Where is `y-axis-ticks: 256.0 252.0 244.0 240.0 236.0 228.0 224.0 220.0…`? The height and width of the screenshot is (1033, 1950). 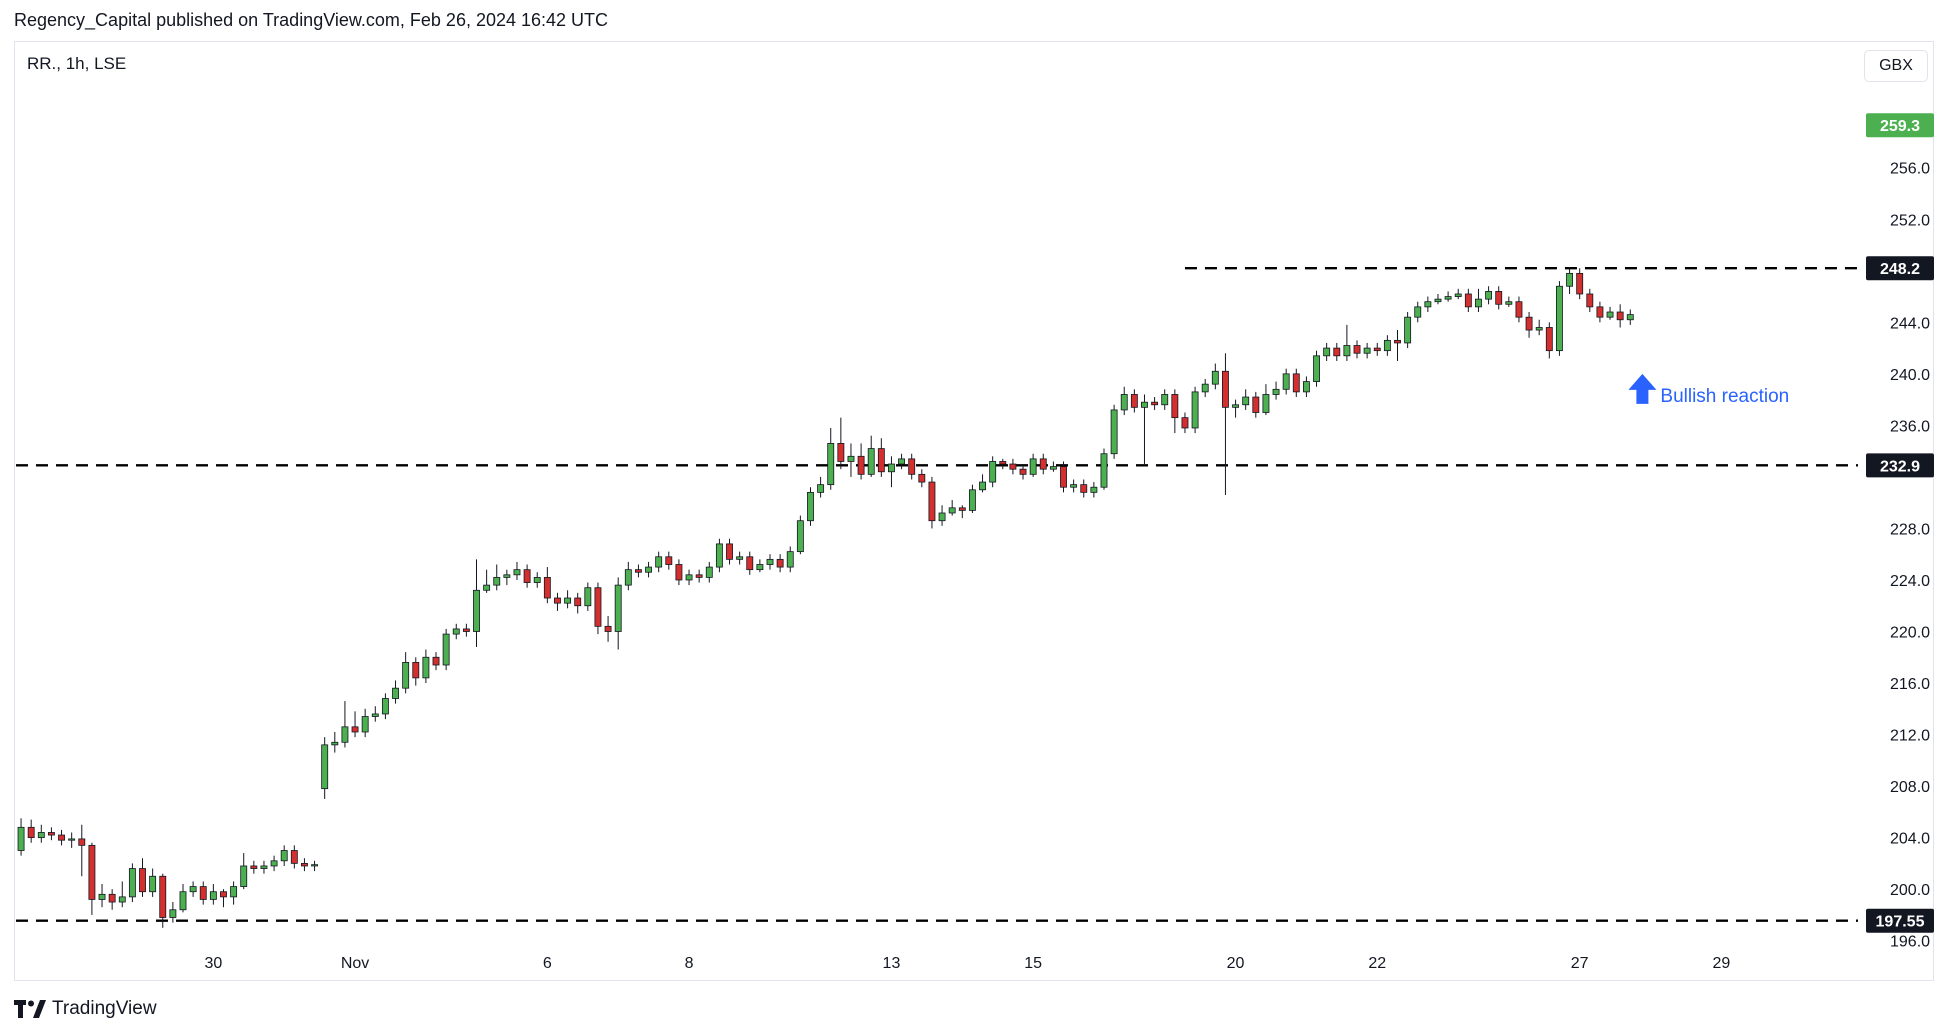 y-axis-ticks: 256.0 252.0 244.0 240.0 236.0 228.0 224.0 220.0… is located at coordinates (1910, 556).